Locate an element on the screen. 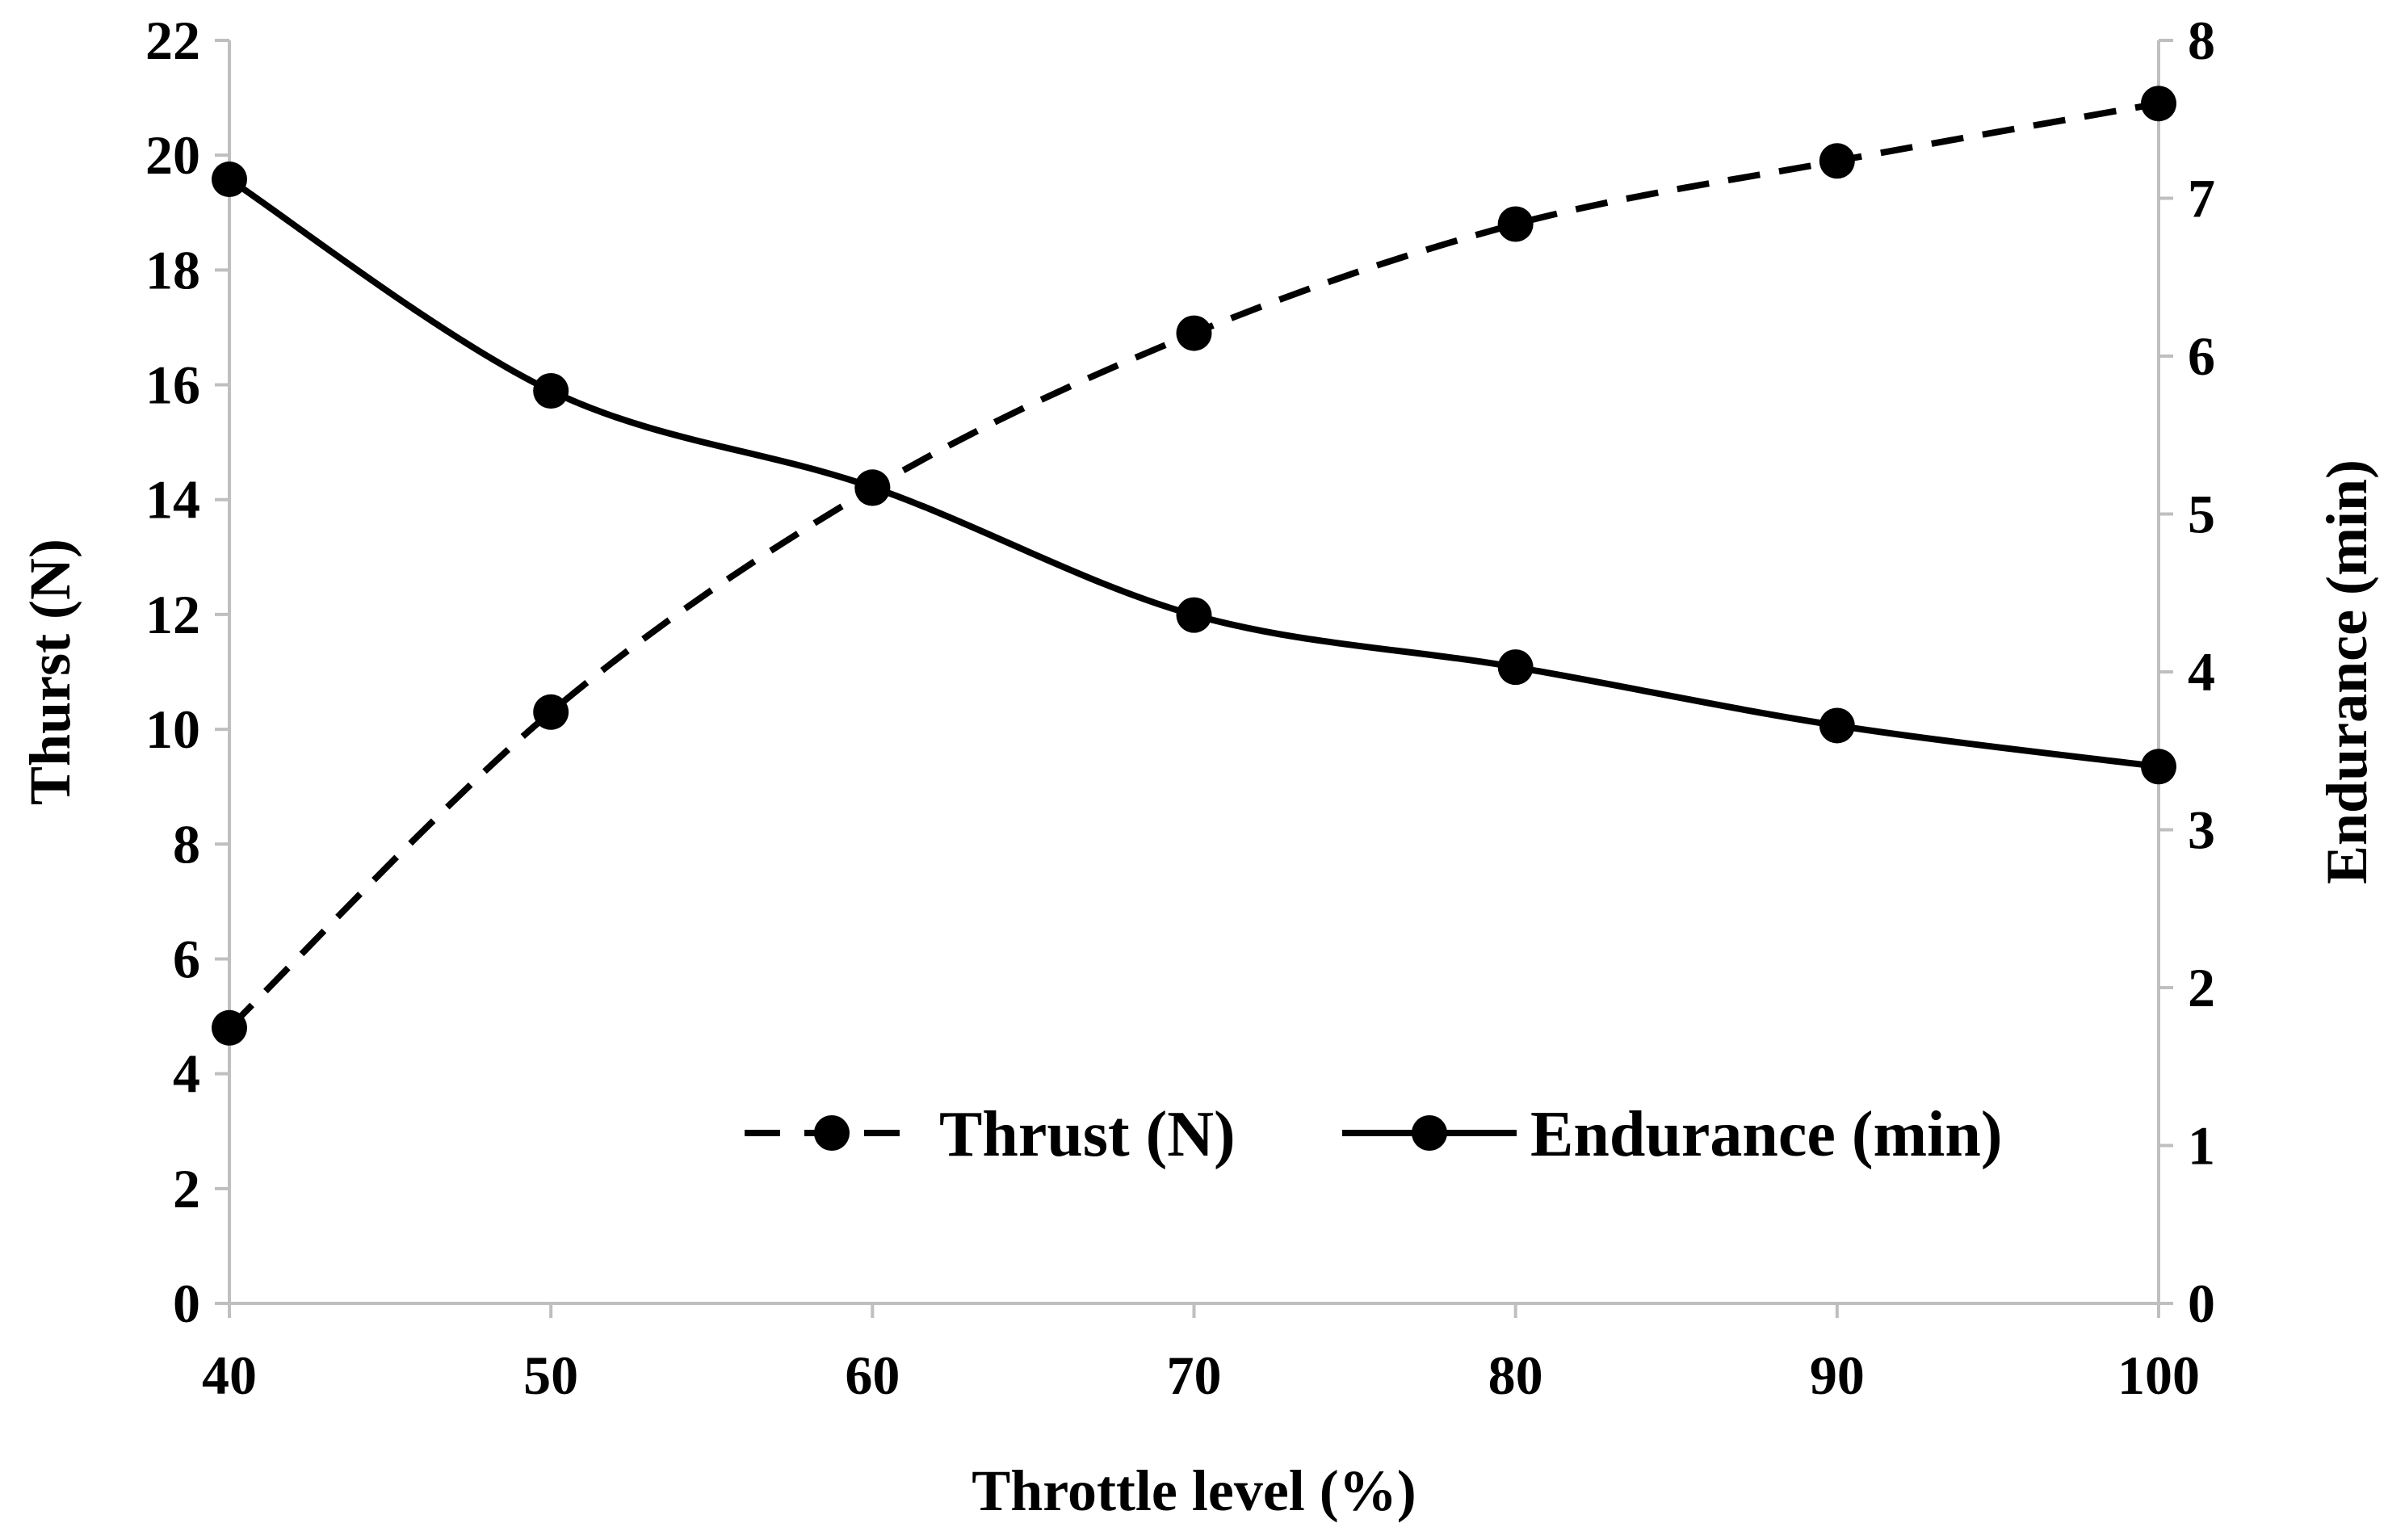 The height and width of the screenshot is (1540, 2388). legend-thrust-marker is located at coordinates (832, 1133).